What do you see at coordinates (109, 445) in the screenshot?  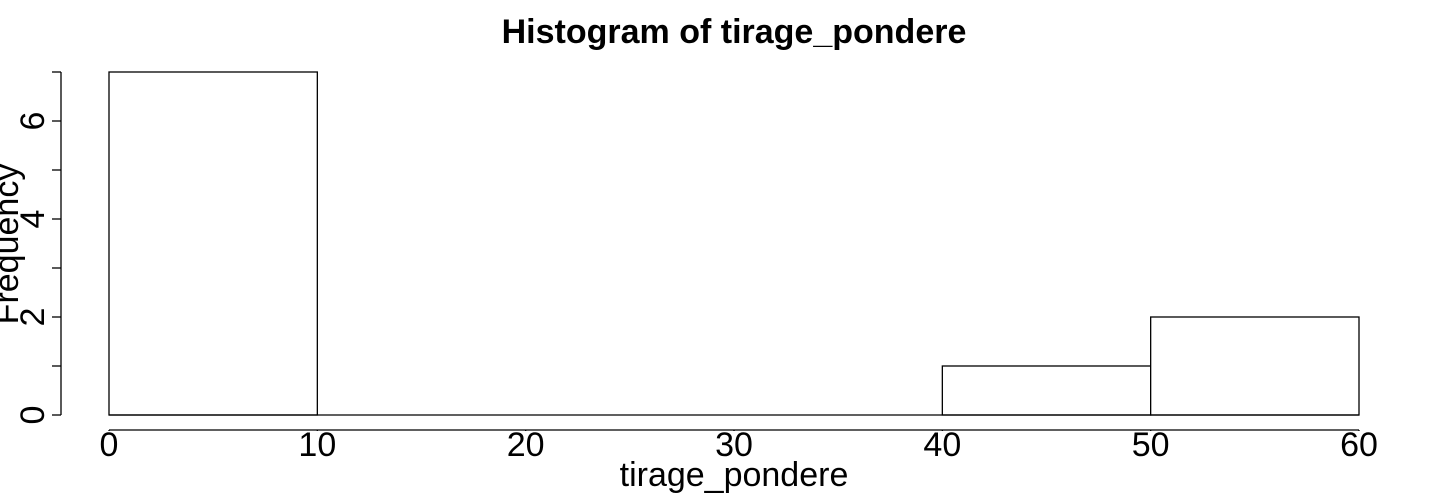 I see `x-tick-label-0: 0` at bounding box center [109, 445].